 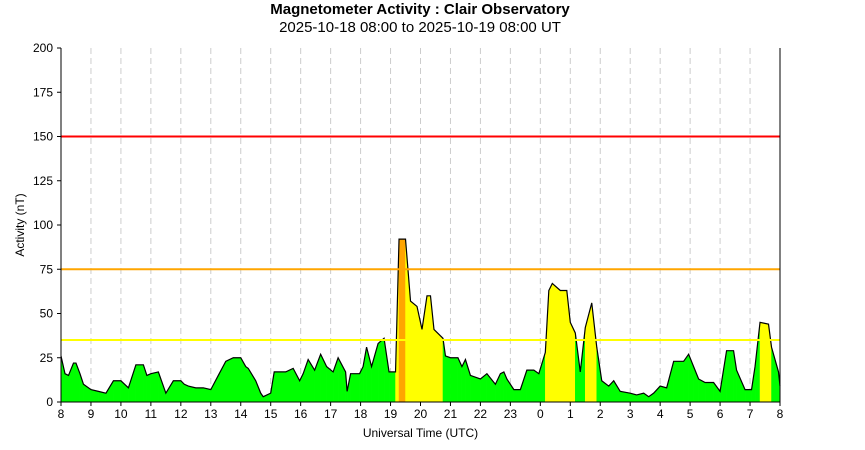 What do you see at coordinates (420, 27) in the screenshot?
I see `chart-subtitle: 2025-10-18 08:00 to 2025-10-19 08:00 UT` at bounding box center [420, 27].